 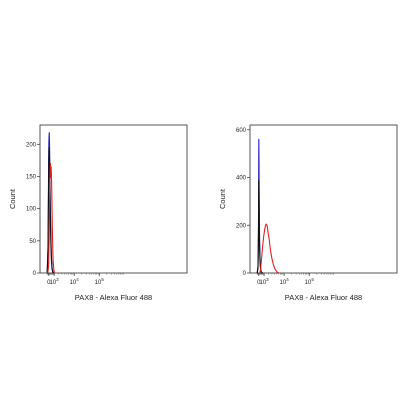 I want to click on y-tick-label: 100, so click(x=31, y=210).